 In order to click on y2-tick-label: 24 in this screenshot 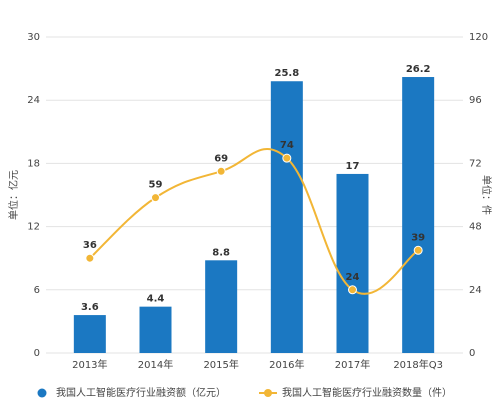, I will do `click(475, 290)`.